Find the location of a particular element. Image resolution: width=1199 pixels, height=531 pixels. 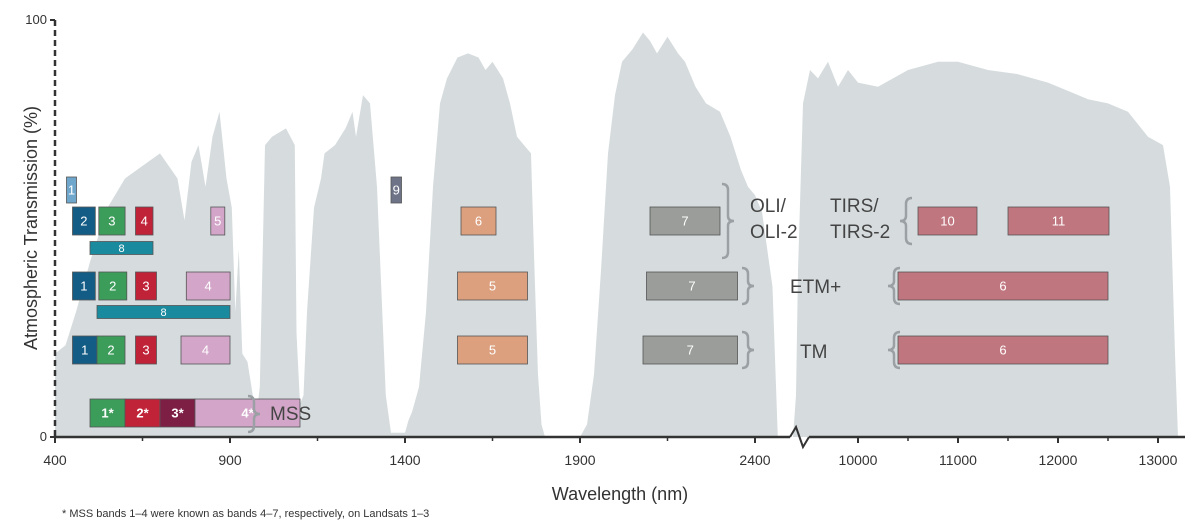

band-mss-2star is located at coordinates (142, 413).